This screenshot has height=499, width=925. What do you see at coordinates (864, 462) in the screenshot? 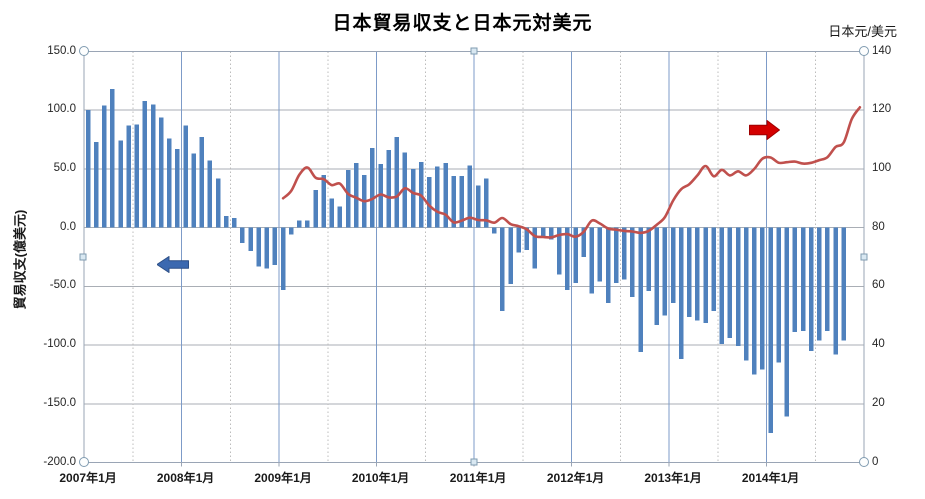
I see `selection-handle-bottom-right` at bounding box center [864, 462].